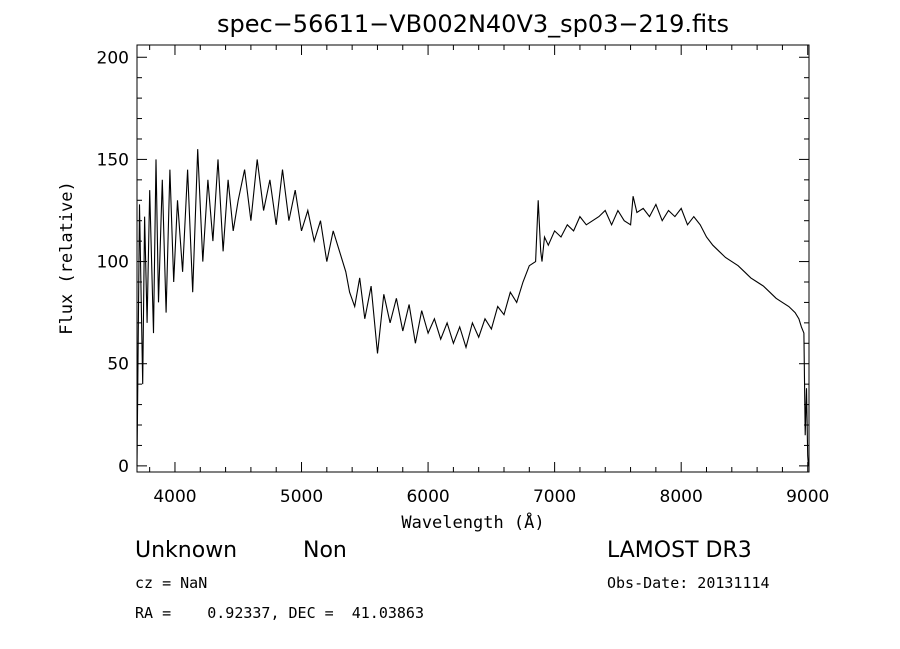  What do you see at coordinates (427, 497) in the screenshot?
I see `x-tick-label: 6000` at bounding box center [427, 497].